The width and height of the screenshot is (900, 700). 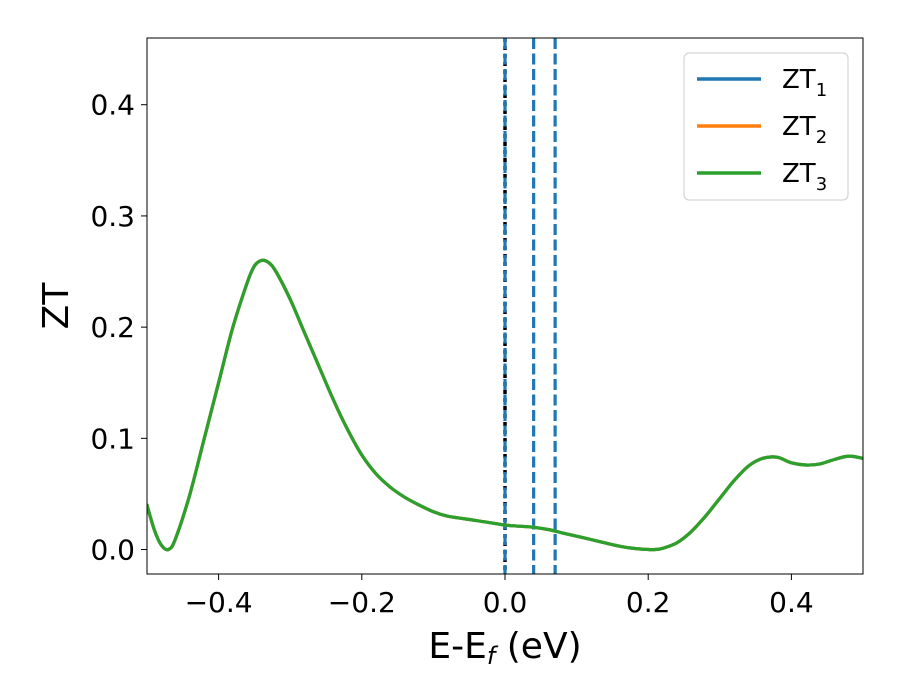 I want to click on y-axis: 0.0 0.1 0.2 0.3 0.4, so click(x=118, y=328).